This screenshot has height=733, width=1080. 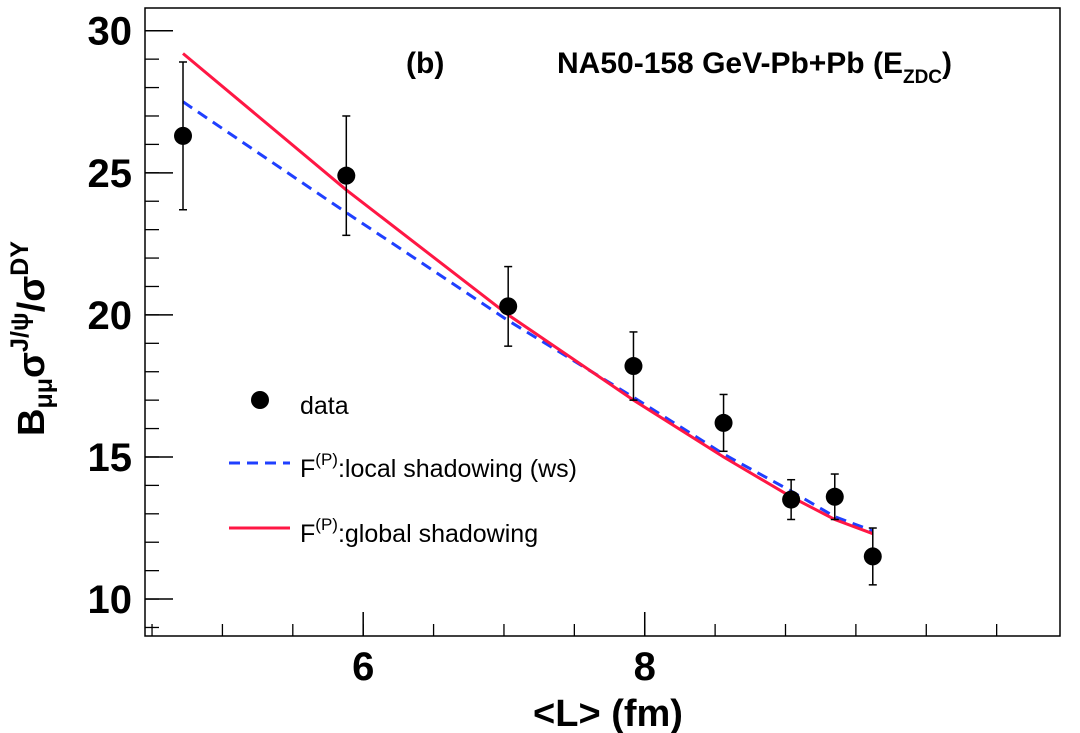 I want to click on legend-label-global-sup: (P), so click(x=326, y=524).